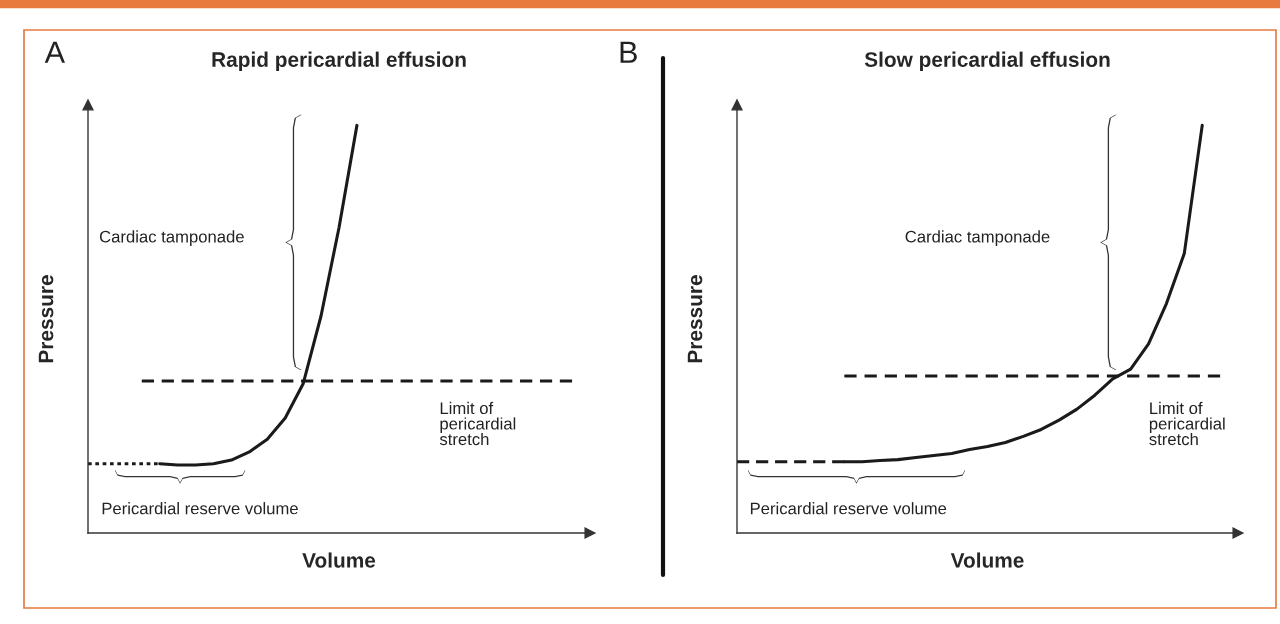 This screenshot has height=624, width=1280. Describe the element at coordinates (628, 52) in the screenshot. I see `text: B` at that location.